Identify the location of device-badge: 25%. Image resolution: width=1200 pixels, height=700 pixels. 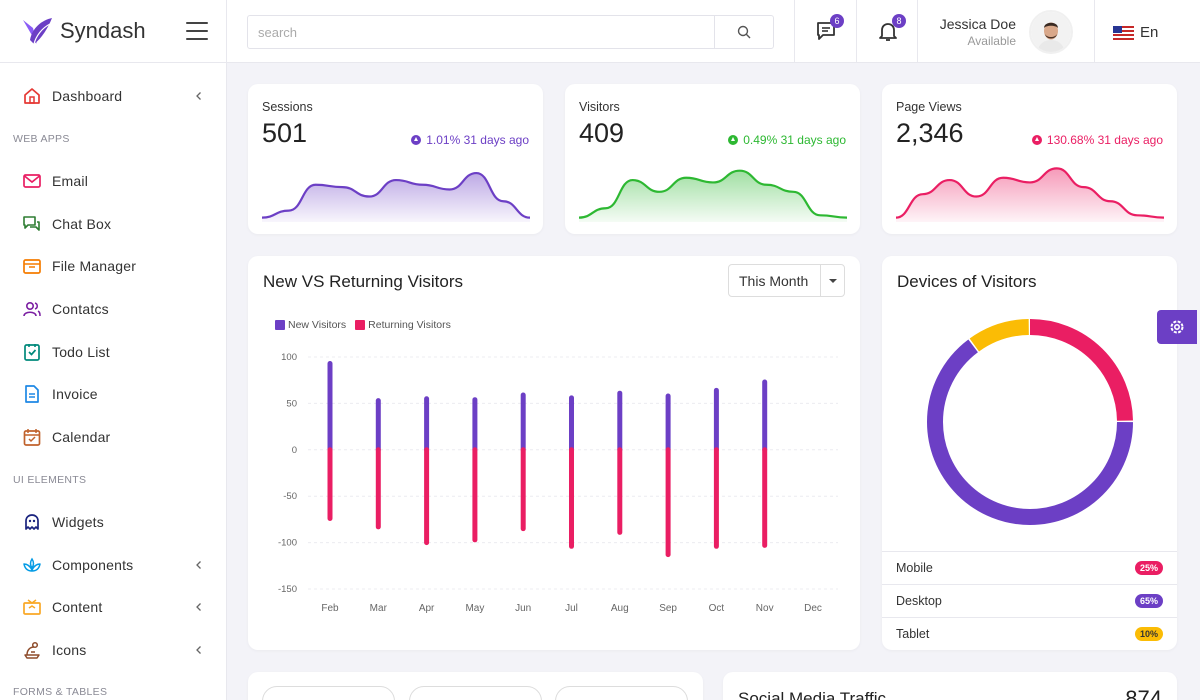
(1148, 568).